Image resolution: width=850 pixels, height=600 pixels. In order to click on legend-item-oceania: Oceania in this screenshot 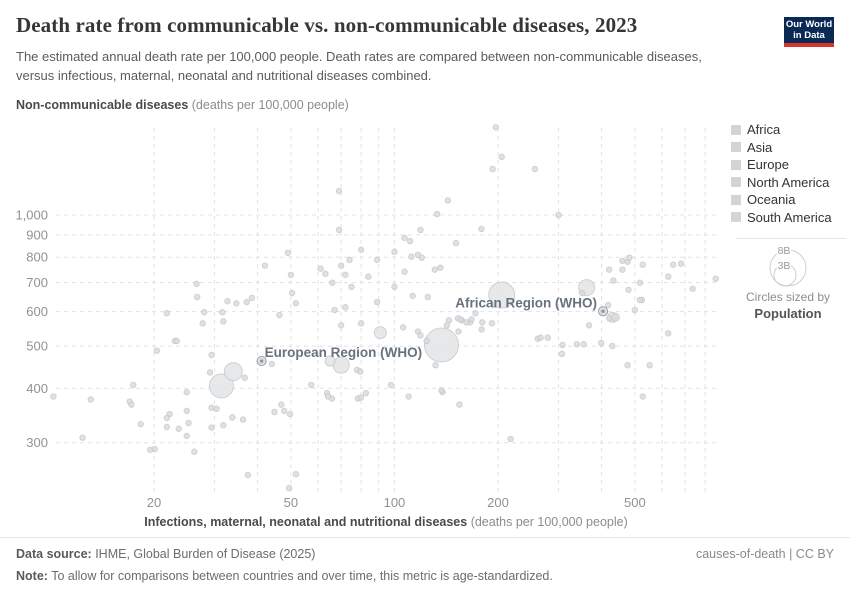, I will do `click(781, 200)`.